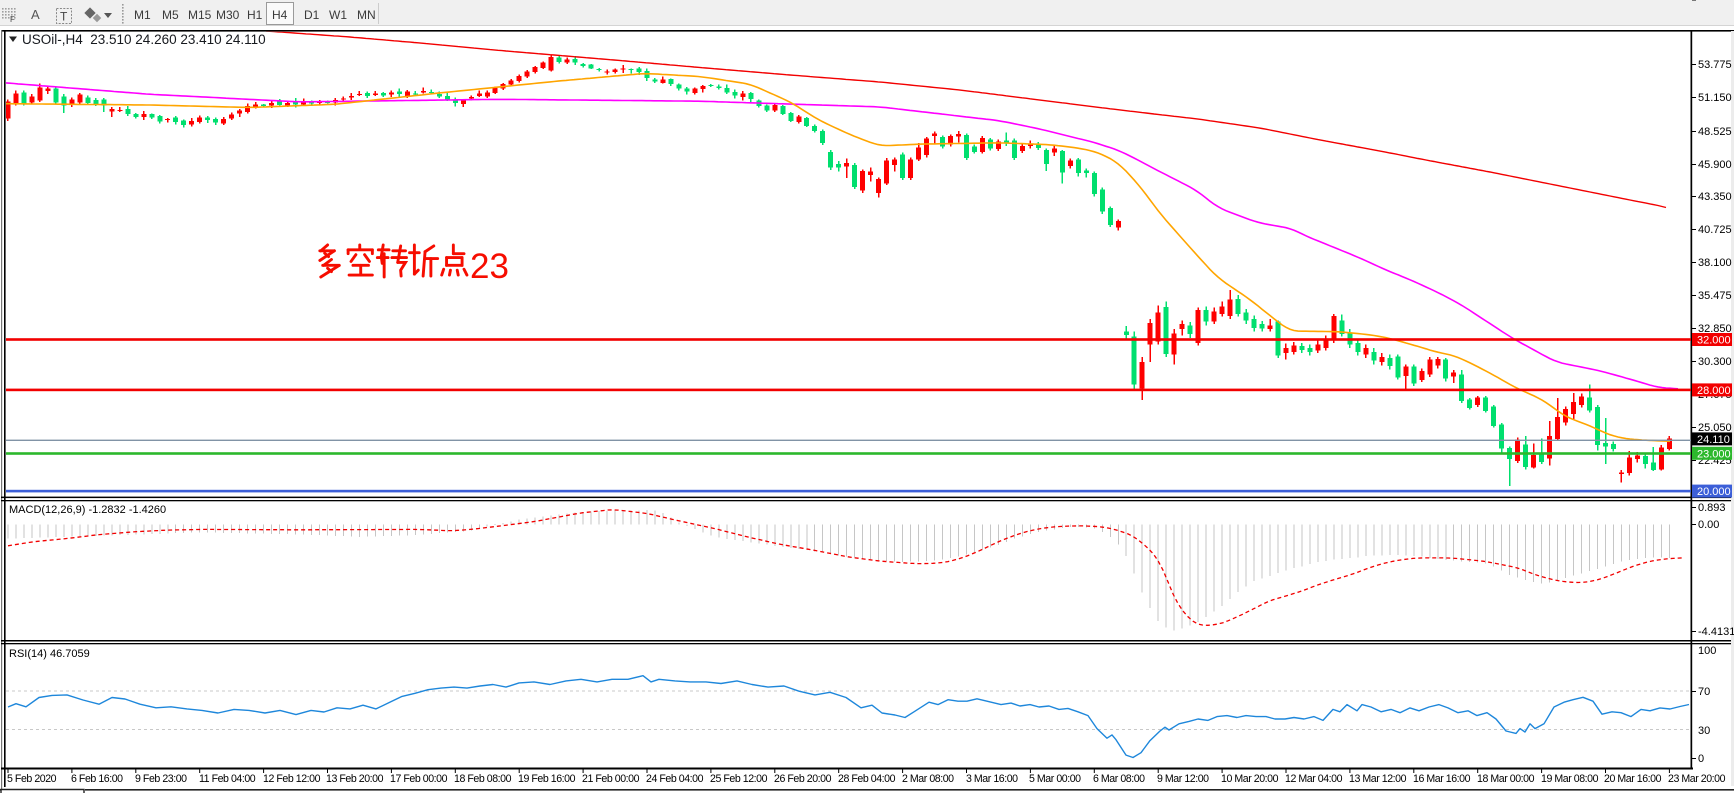  Describe the element at coordinates (547, 779) in the screenshot. I see `svg-text: 19 Feb 16:00` at that location.